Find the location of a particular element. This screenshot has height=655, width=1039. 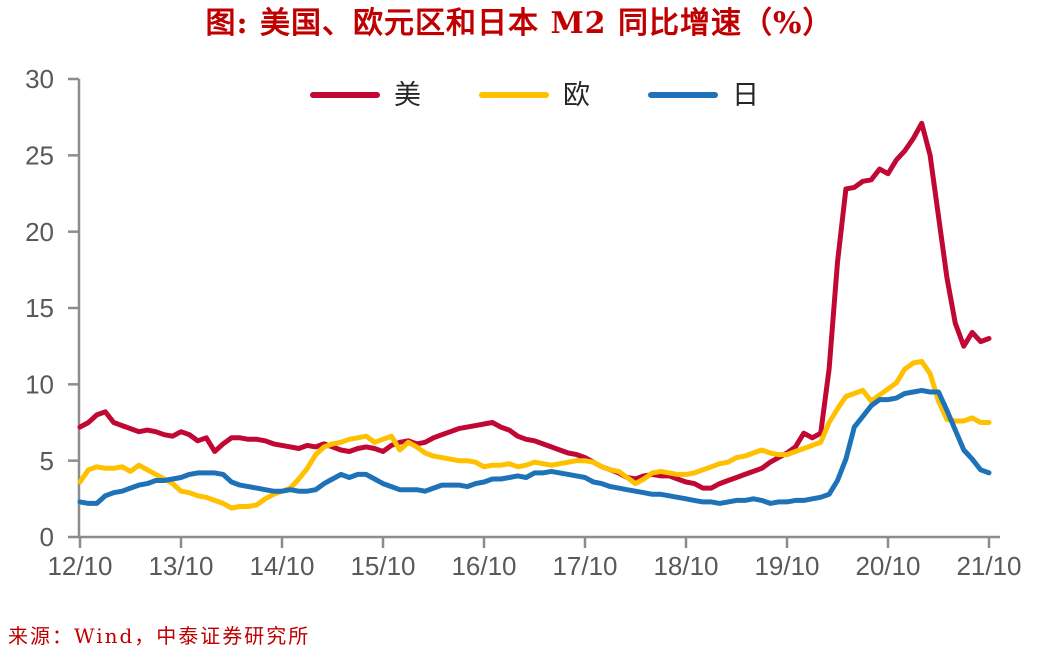

x-tick-label: 18/10 is located at coordinates (685, 566).